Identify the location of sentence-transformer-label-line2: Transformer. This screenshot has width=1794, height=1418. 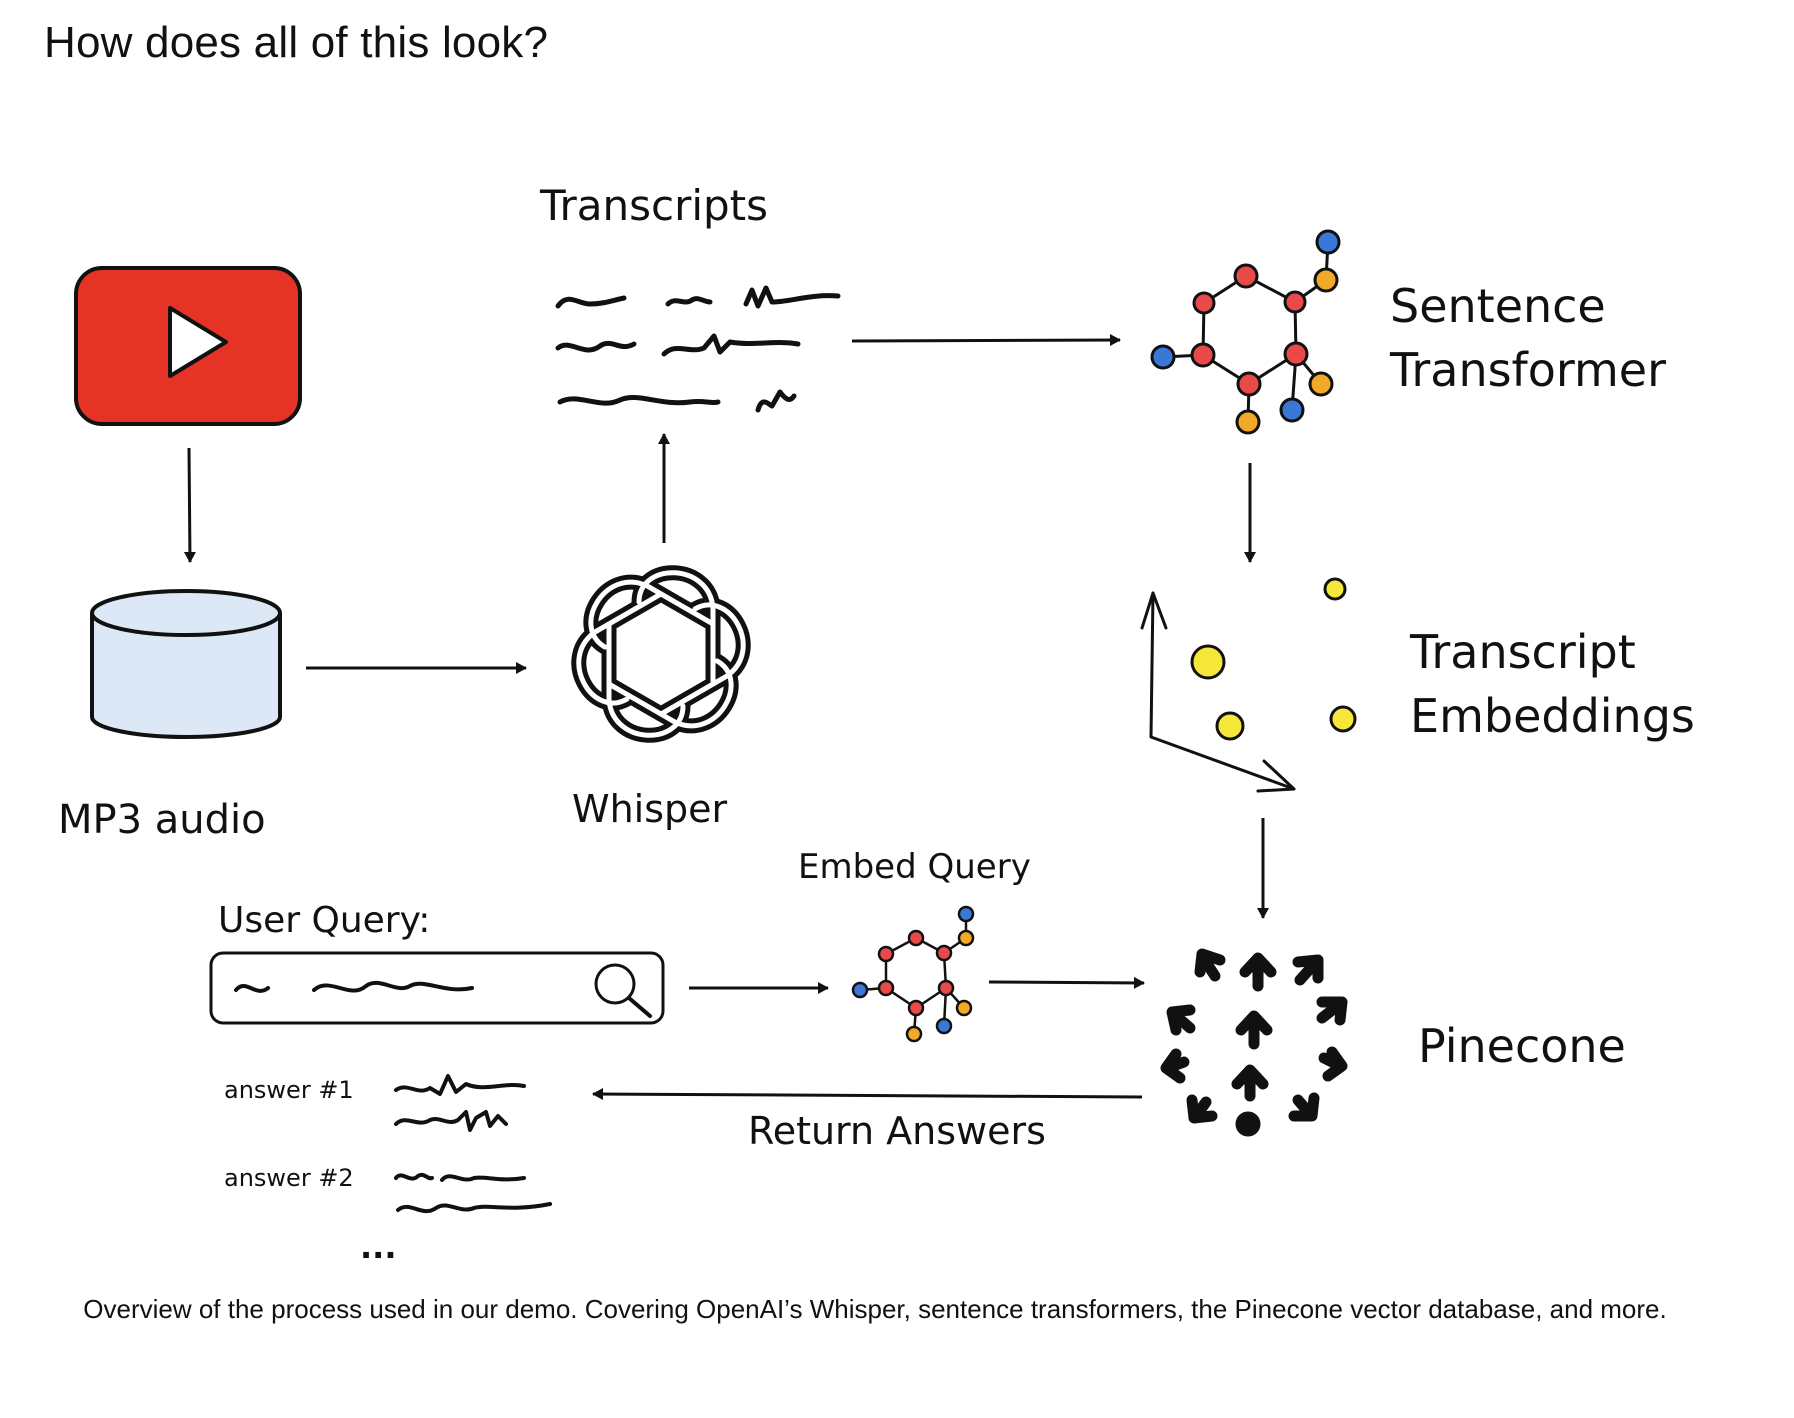
(1527, 370).